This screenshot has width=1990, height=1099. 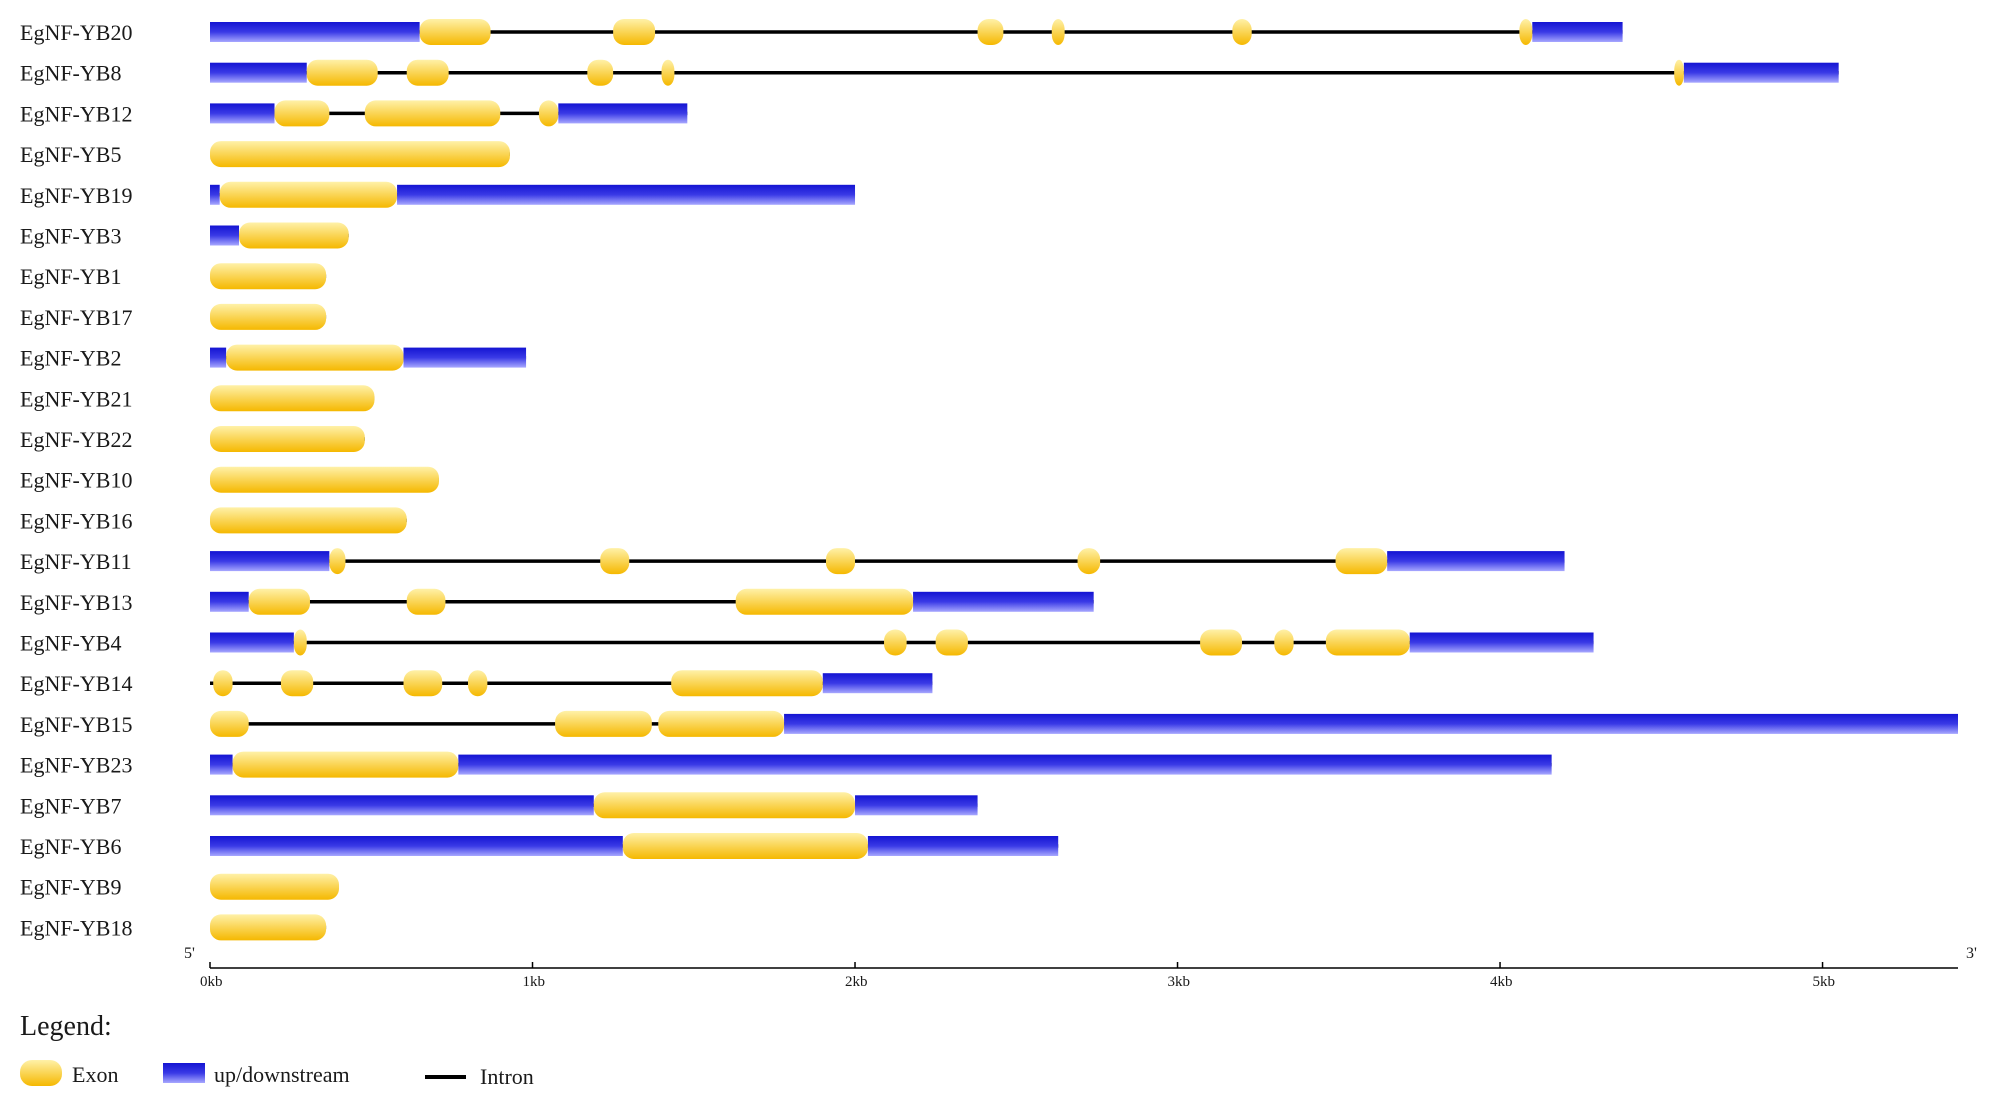 I want to click on five-prime-label: 5', so click(x=189, y=953).